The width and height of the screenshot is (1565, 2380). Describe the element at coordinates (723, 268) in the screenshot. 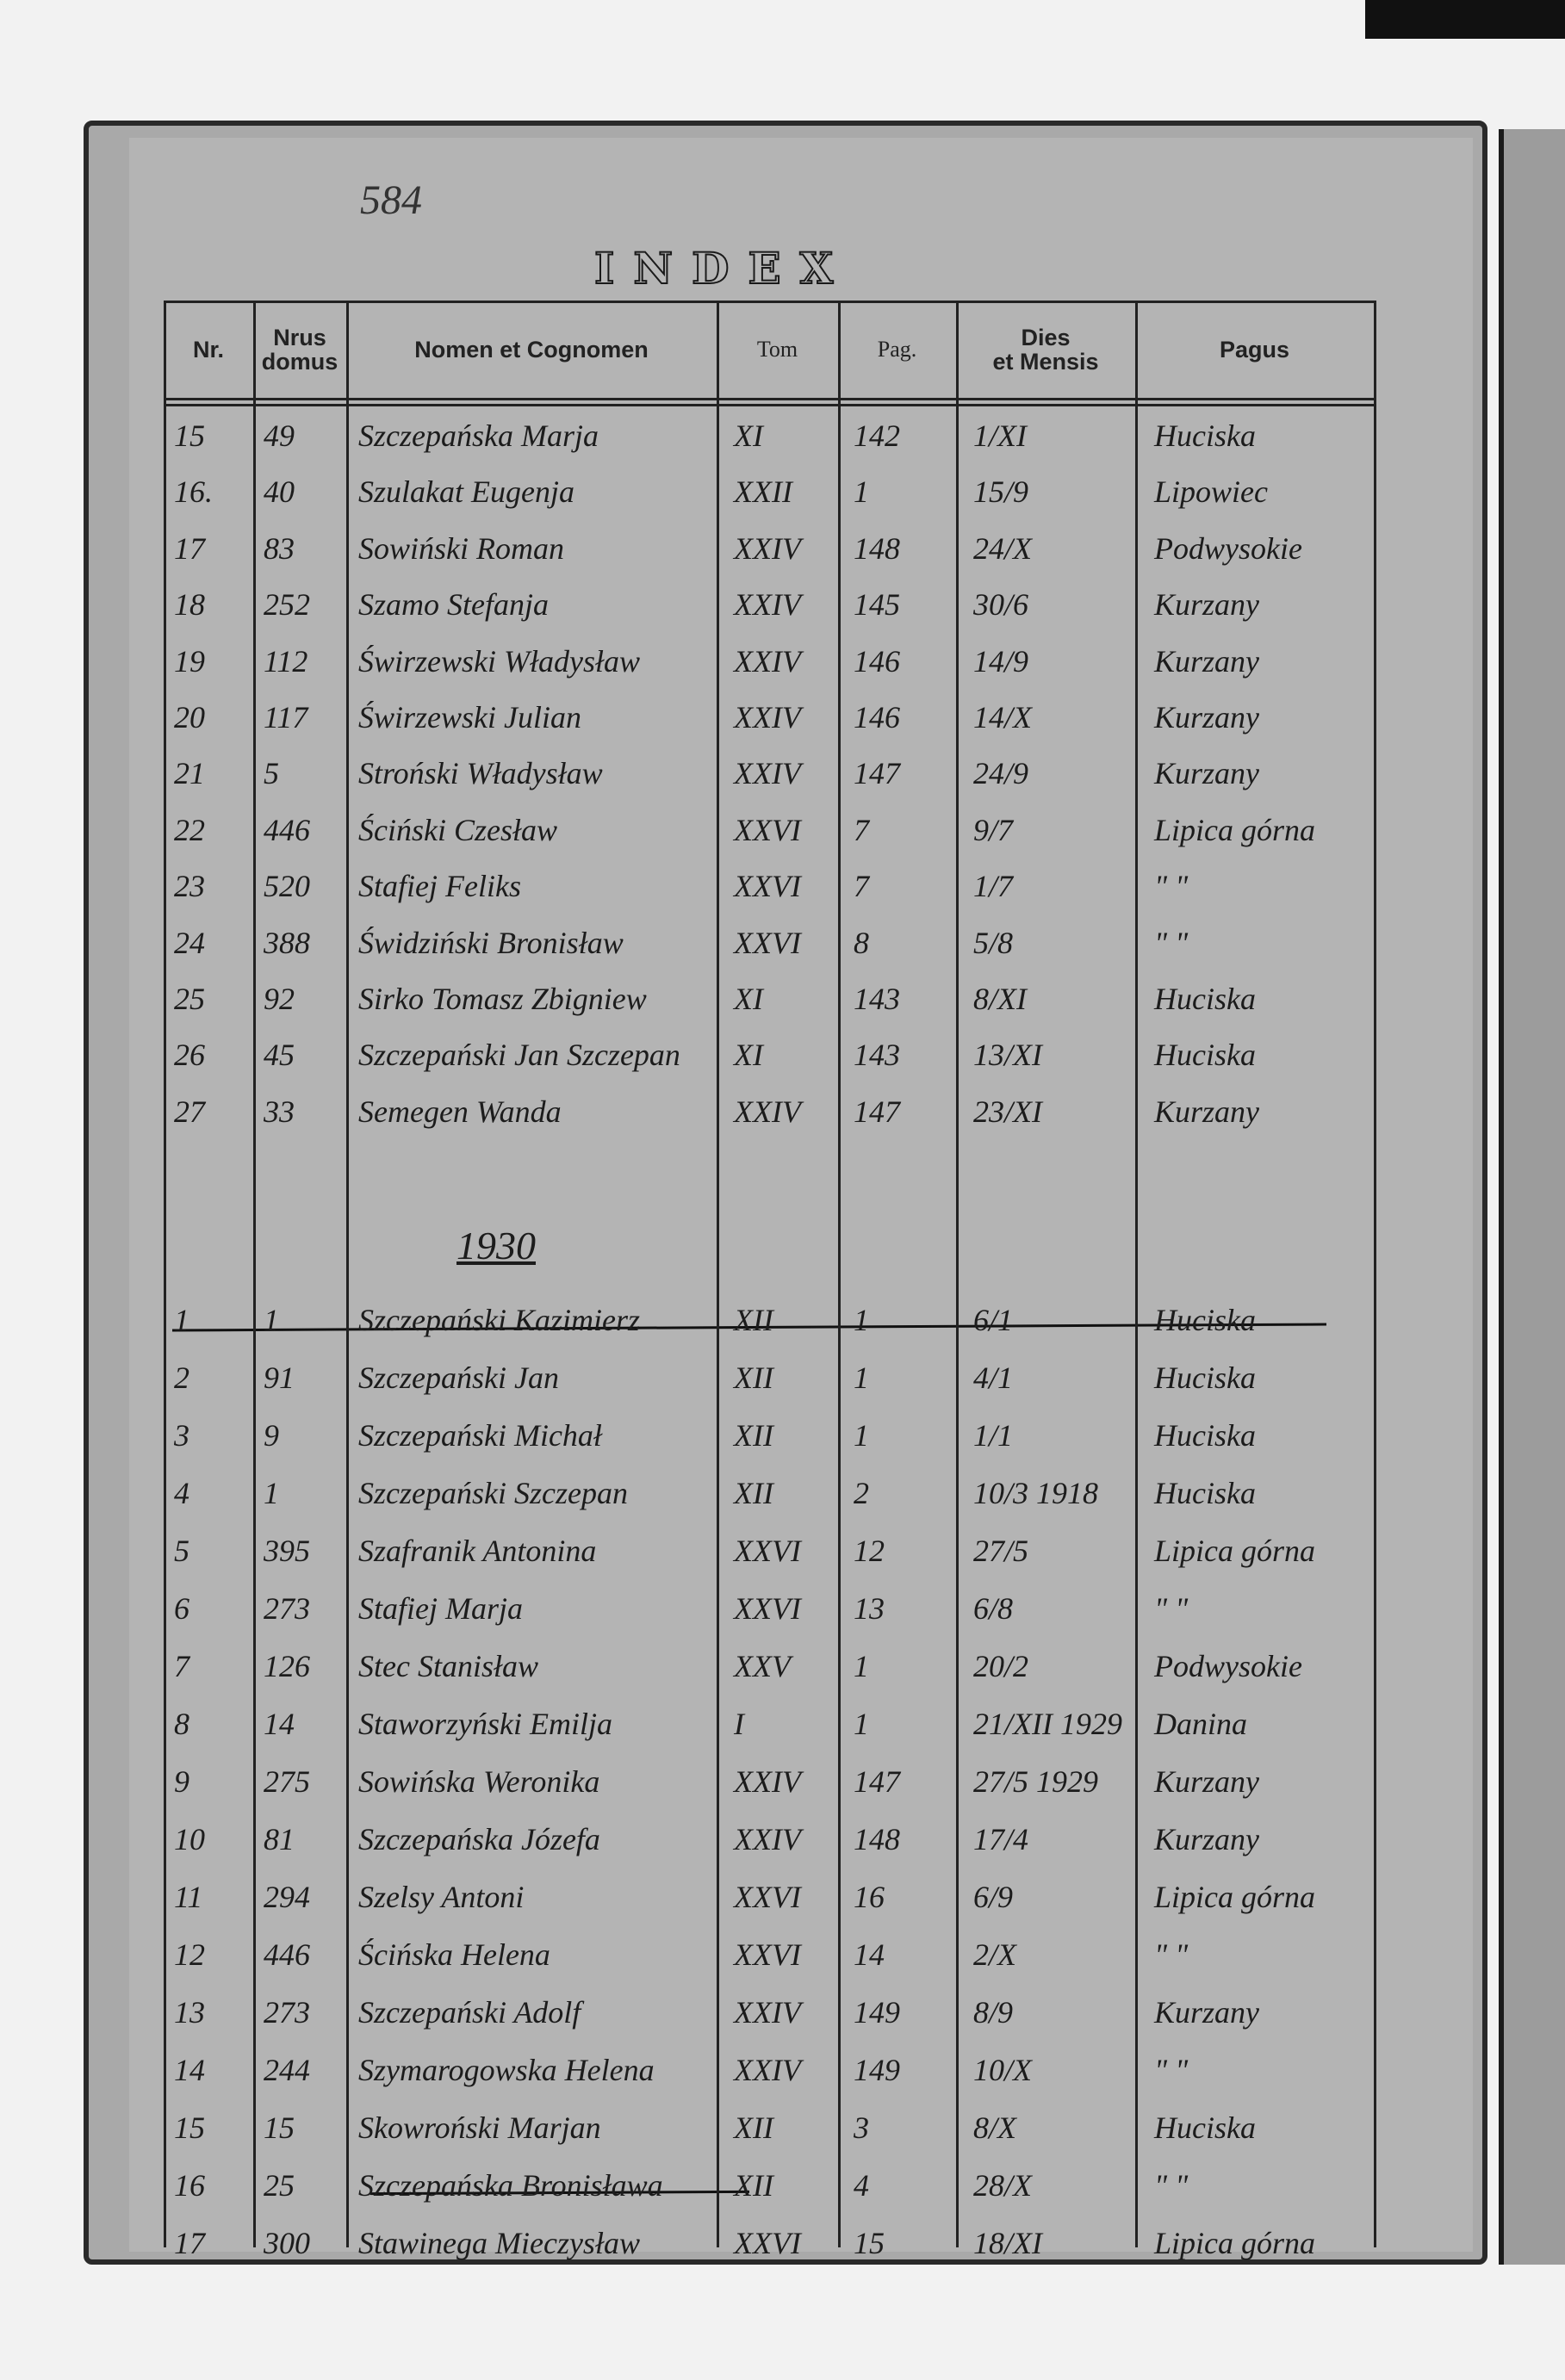

I see `title: INDEX` at that location.